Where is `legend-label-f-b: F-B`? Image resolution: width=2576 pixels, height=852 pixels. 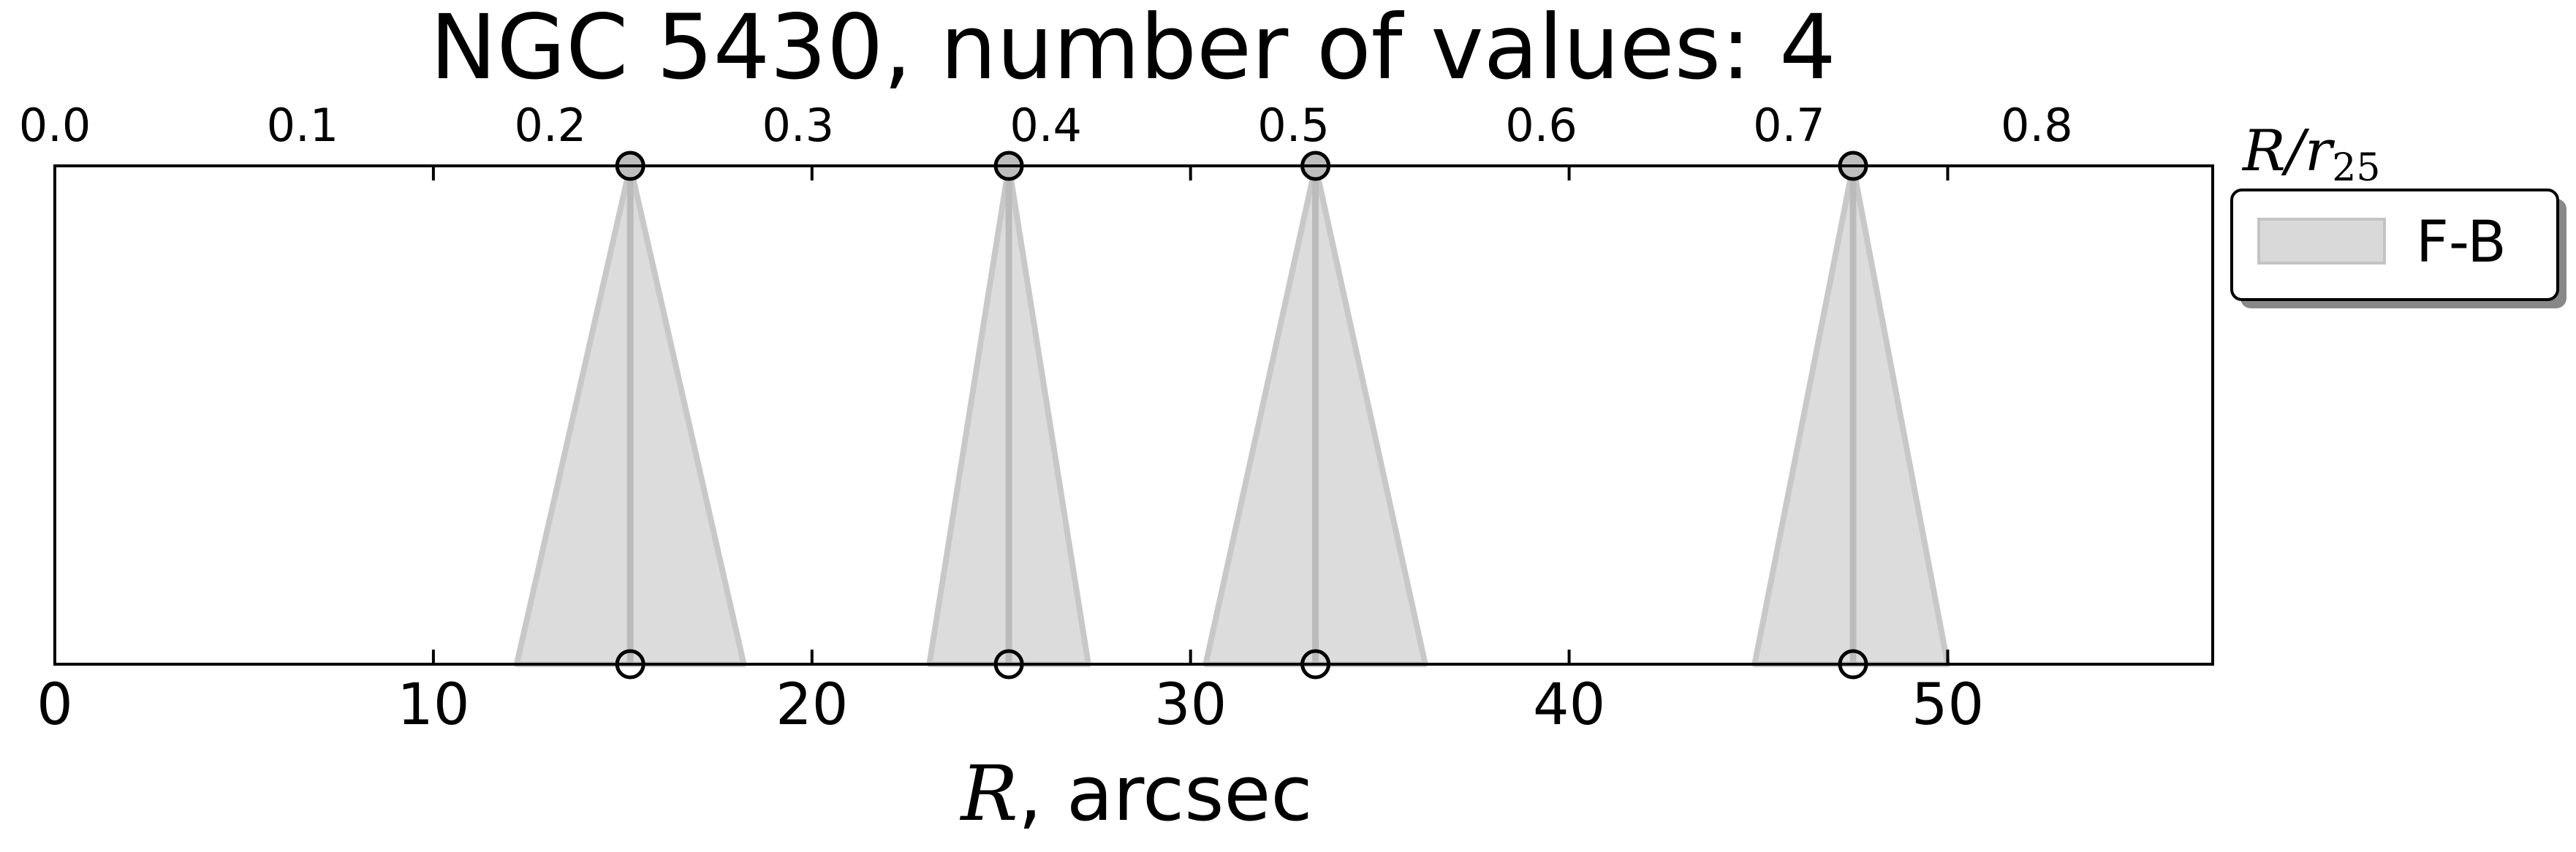 legend-label-f-b: F-B is located at coordinates (2461, 243).